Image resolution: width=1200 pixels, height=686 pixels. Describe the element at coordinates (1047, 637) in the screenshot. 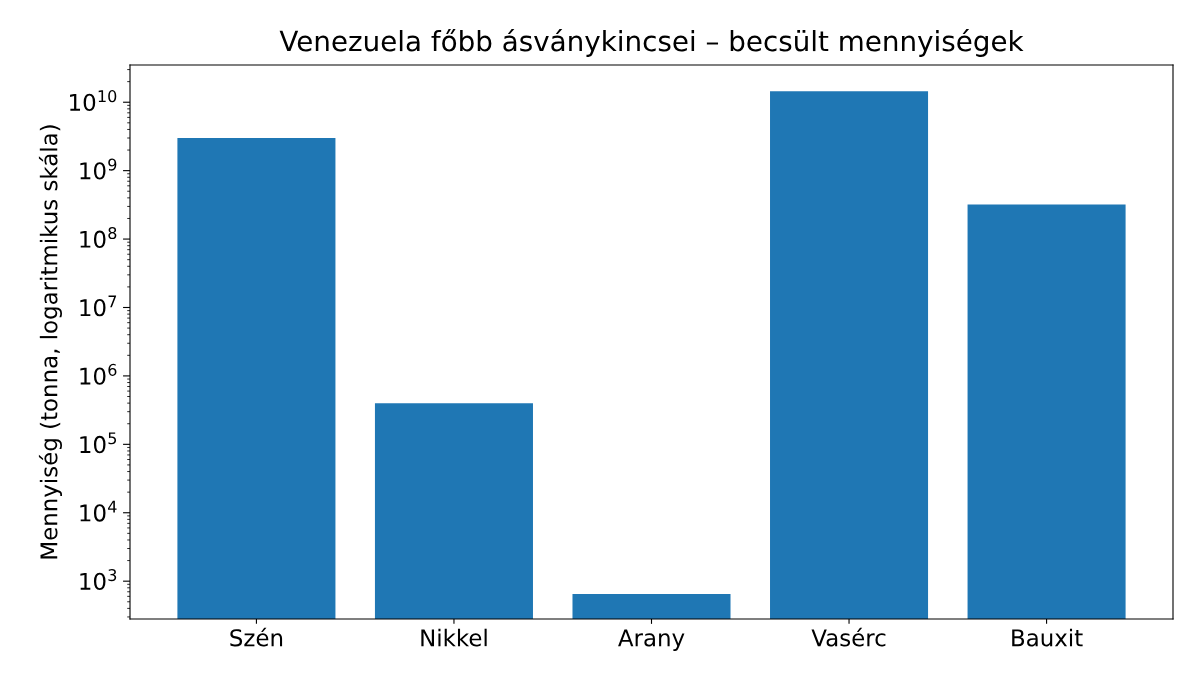

I see `x-tick-label: Bauxit` at that location.